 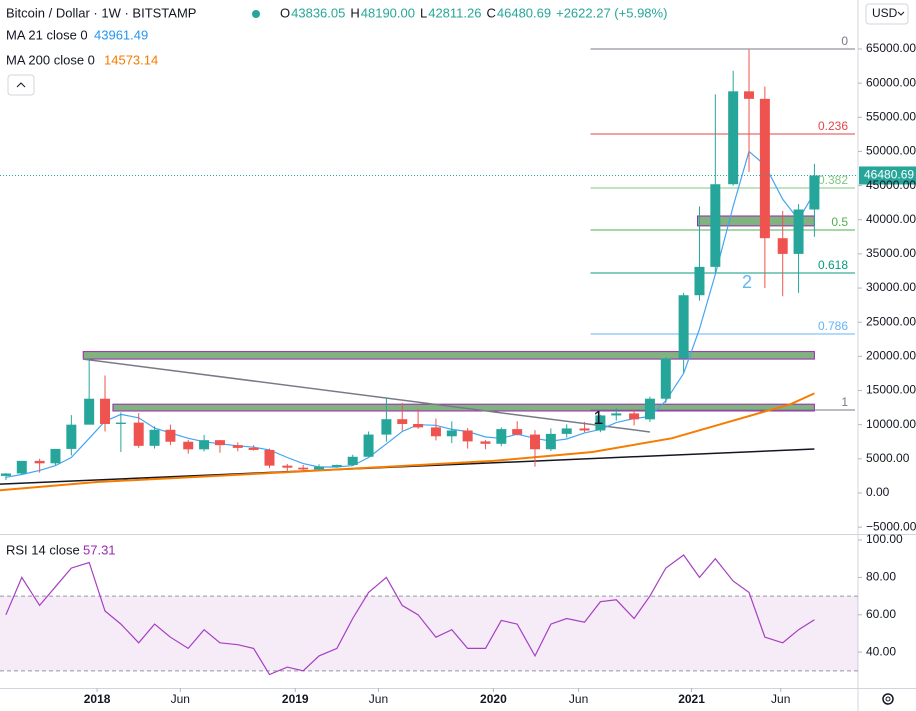 I want to click on y-tick-label: 35000.00, so click(x=891, y=253).